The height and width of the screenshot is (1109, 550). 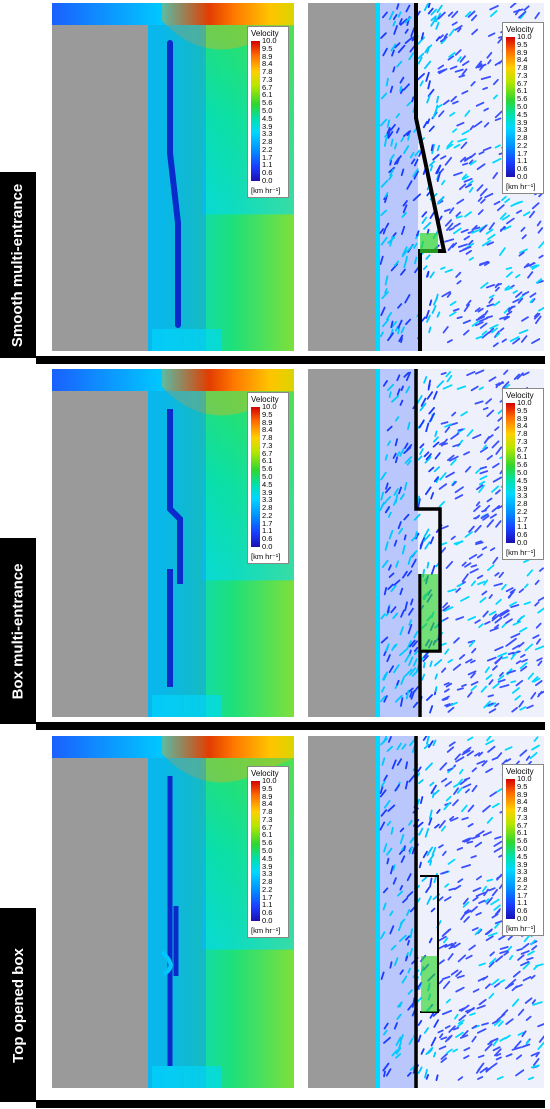 I want to click on legend-tick-label: 3.3, so click(x=267, y=874).